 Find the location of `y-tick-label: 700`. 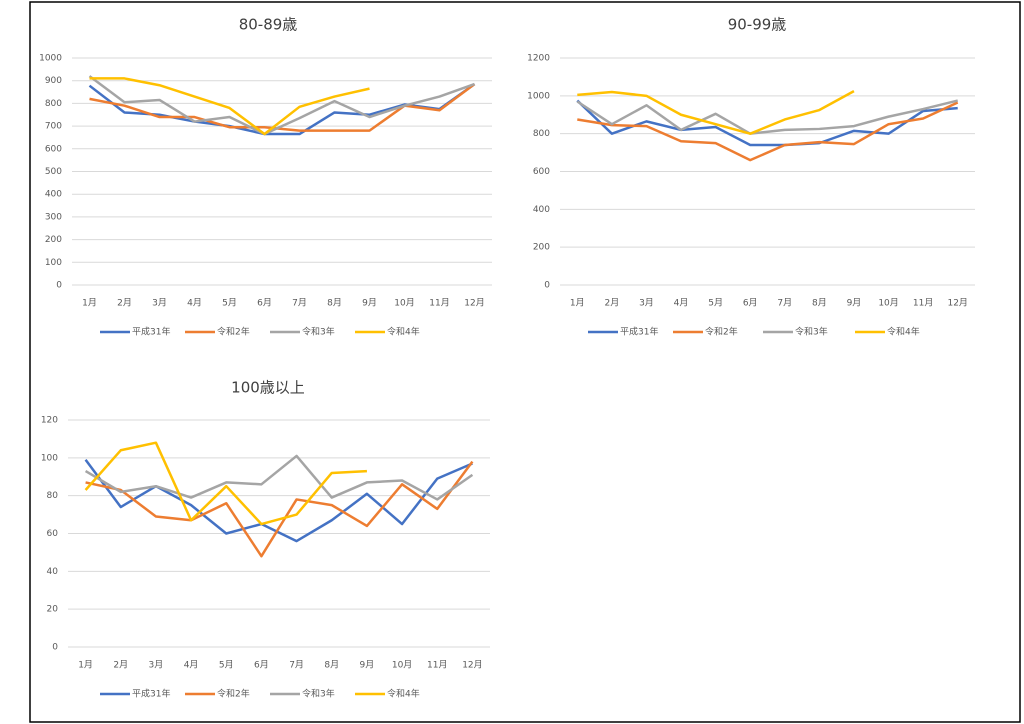

y-tick-label: 700 is located at coordinates (53, 127).